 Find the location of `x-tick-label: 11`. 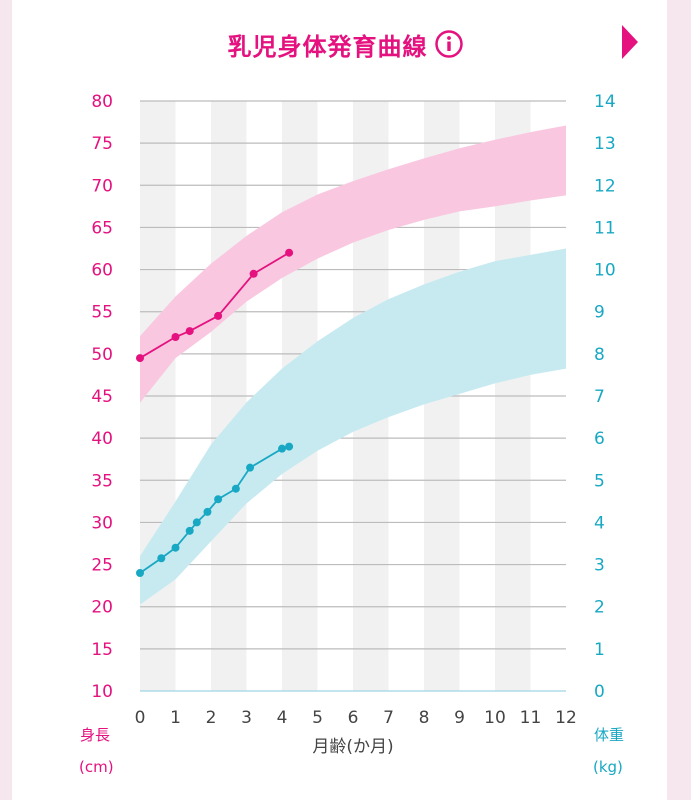

x-tick-label: 11 is located at coordinates (531, 718).